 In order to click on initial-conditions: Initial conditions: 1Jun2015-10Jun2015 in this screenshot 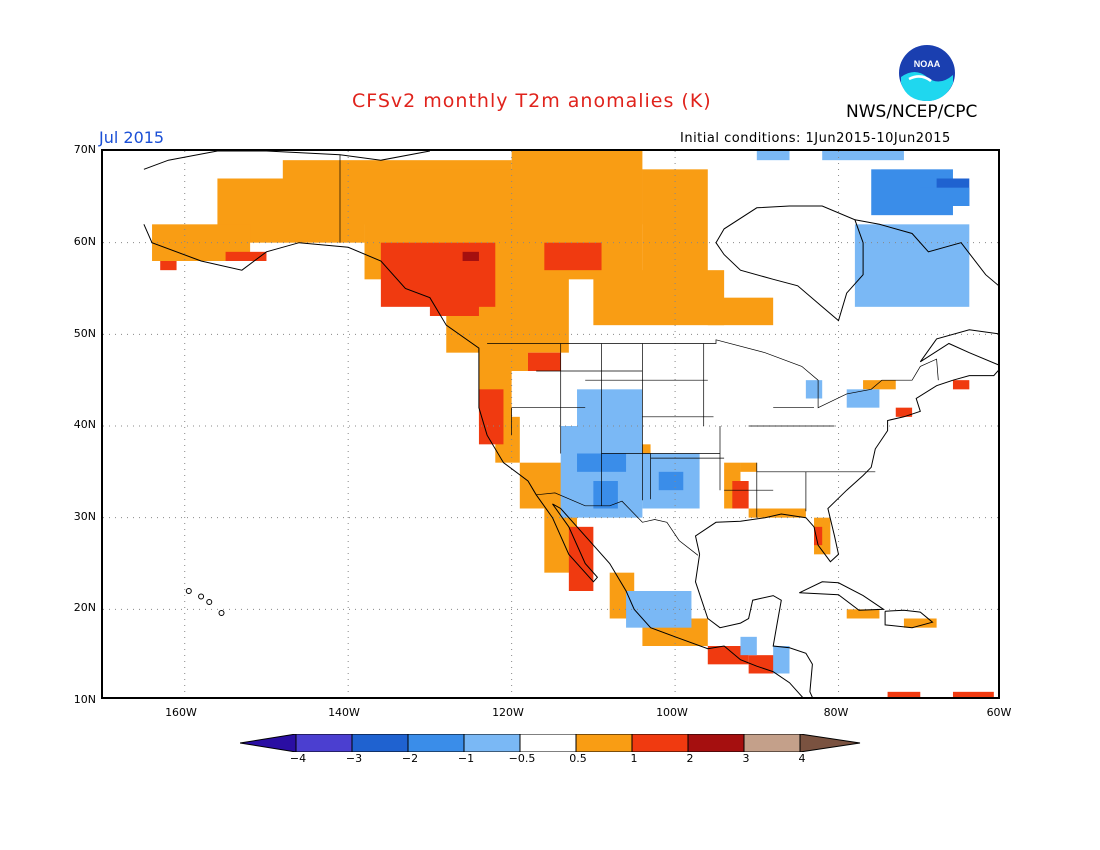, I will do `click(815, 138)`.